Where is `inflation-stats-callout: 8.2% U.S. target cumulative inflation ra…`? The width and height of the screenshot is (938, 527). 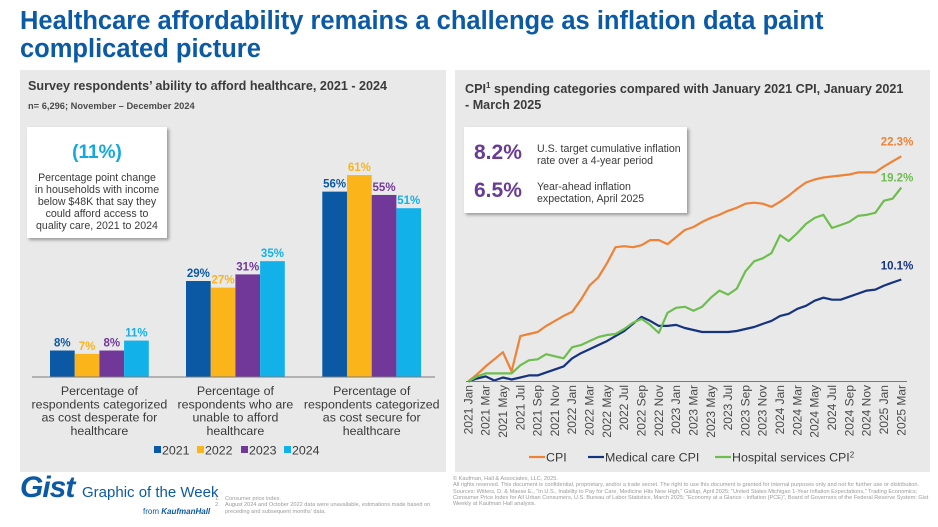
inflation-stats-callout: 8.2% U.S. target cumulative inflation ra… is located at coordinates (575, 170).